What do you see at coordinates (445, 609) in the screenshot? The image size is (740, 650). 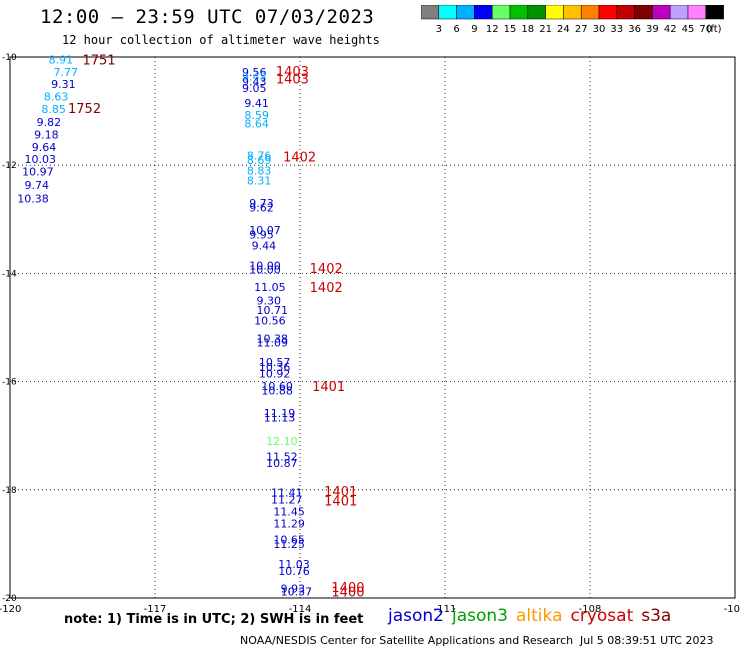 I see `x-tick-label: -111` at bounding box center [445, 609].